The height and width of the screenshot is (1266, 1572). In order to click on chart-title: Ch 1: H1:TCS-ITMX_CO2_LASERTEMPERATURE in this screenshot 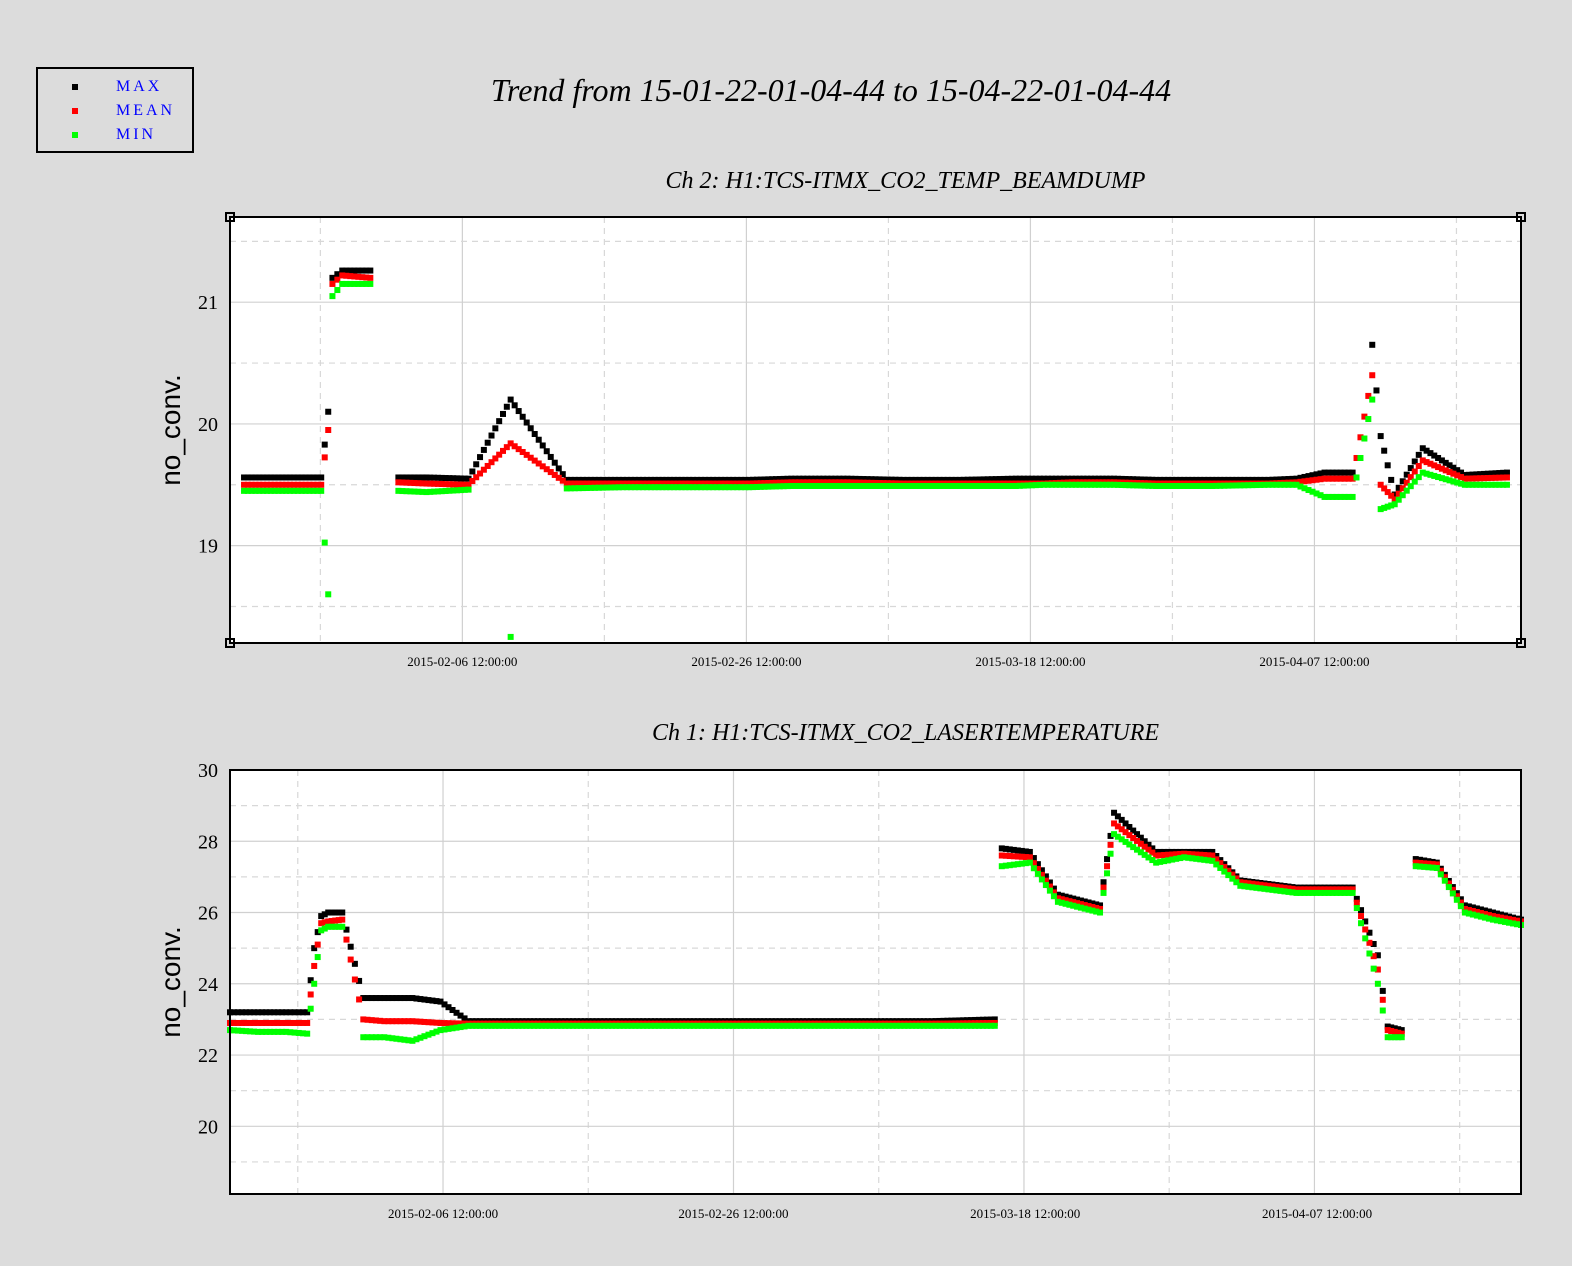, I will do `click(905, 733)`.